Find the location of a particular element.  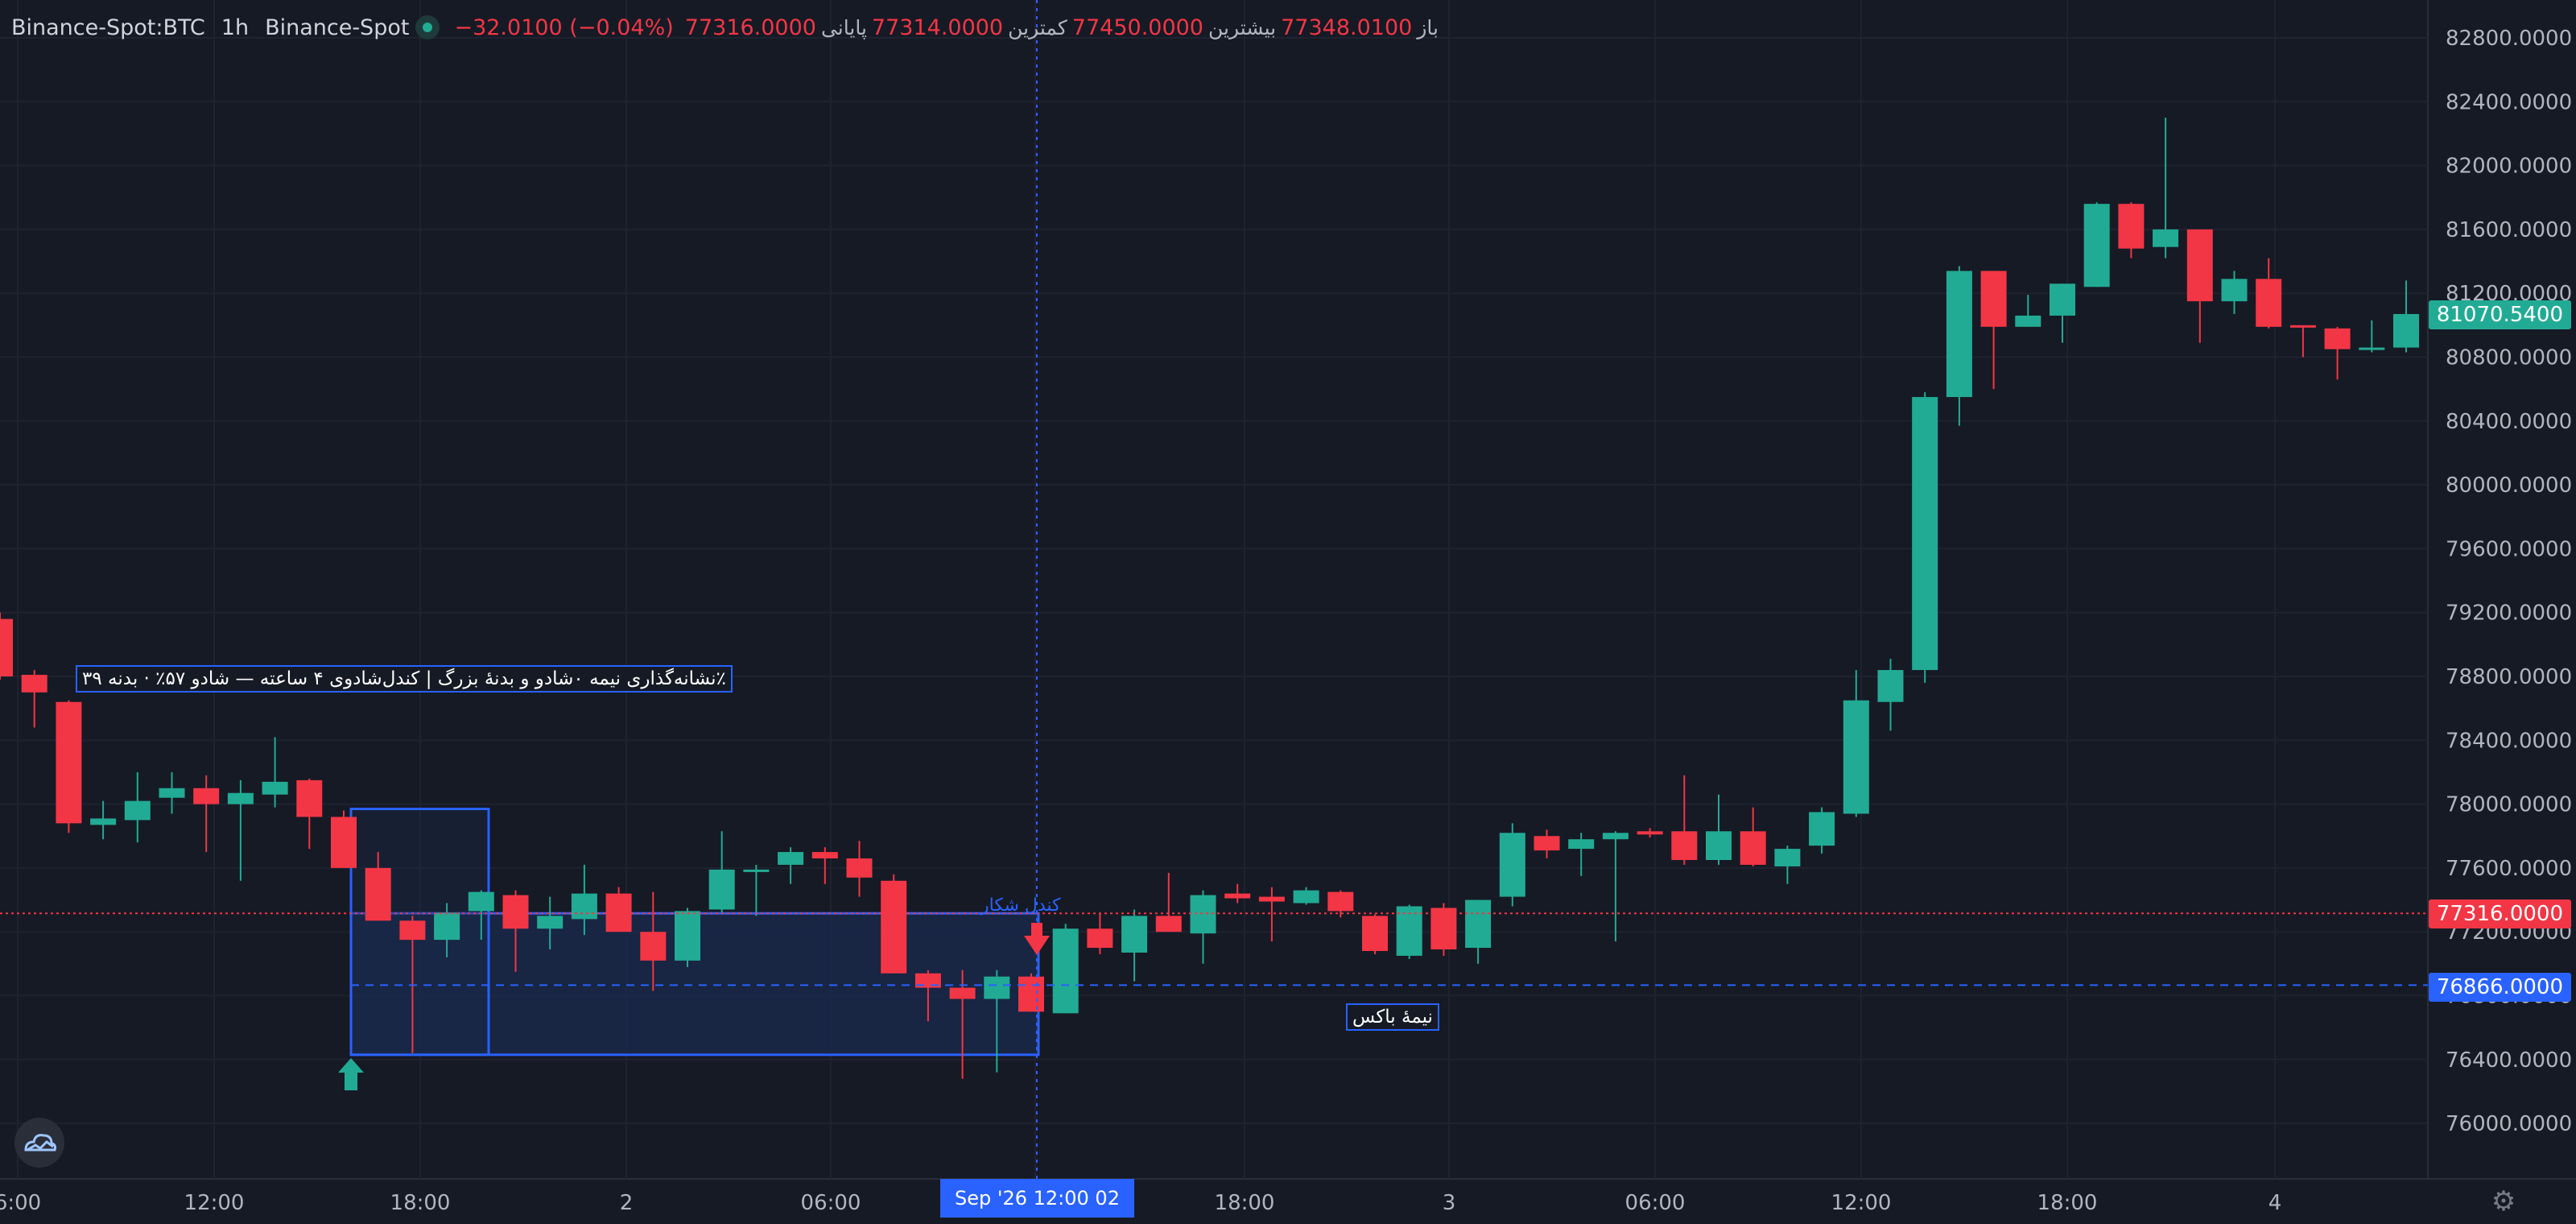

open-value: 77348.0100 is located at coordinates (1347, 27).